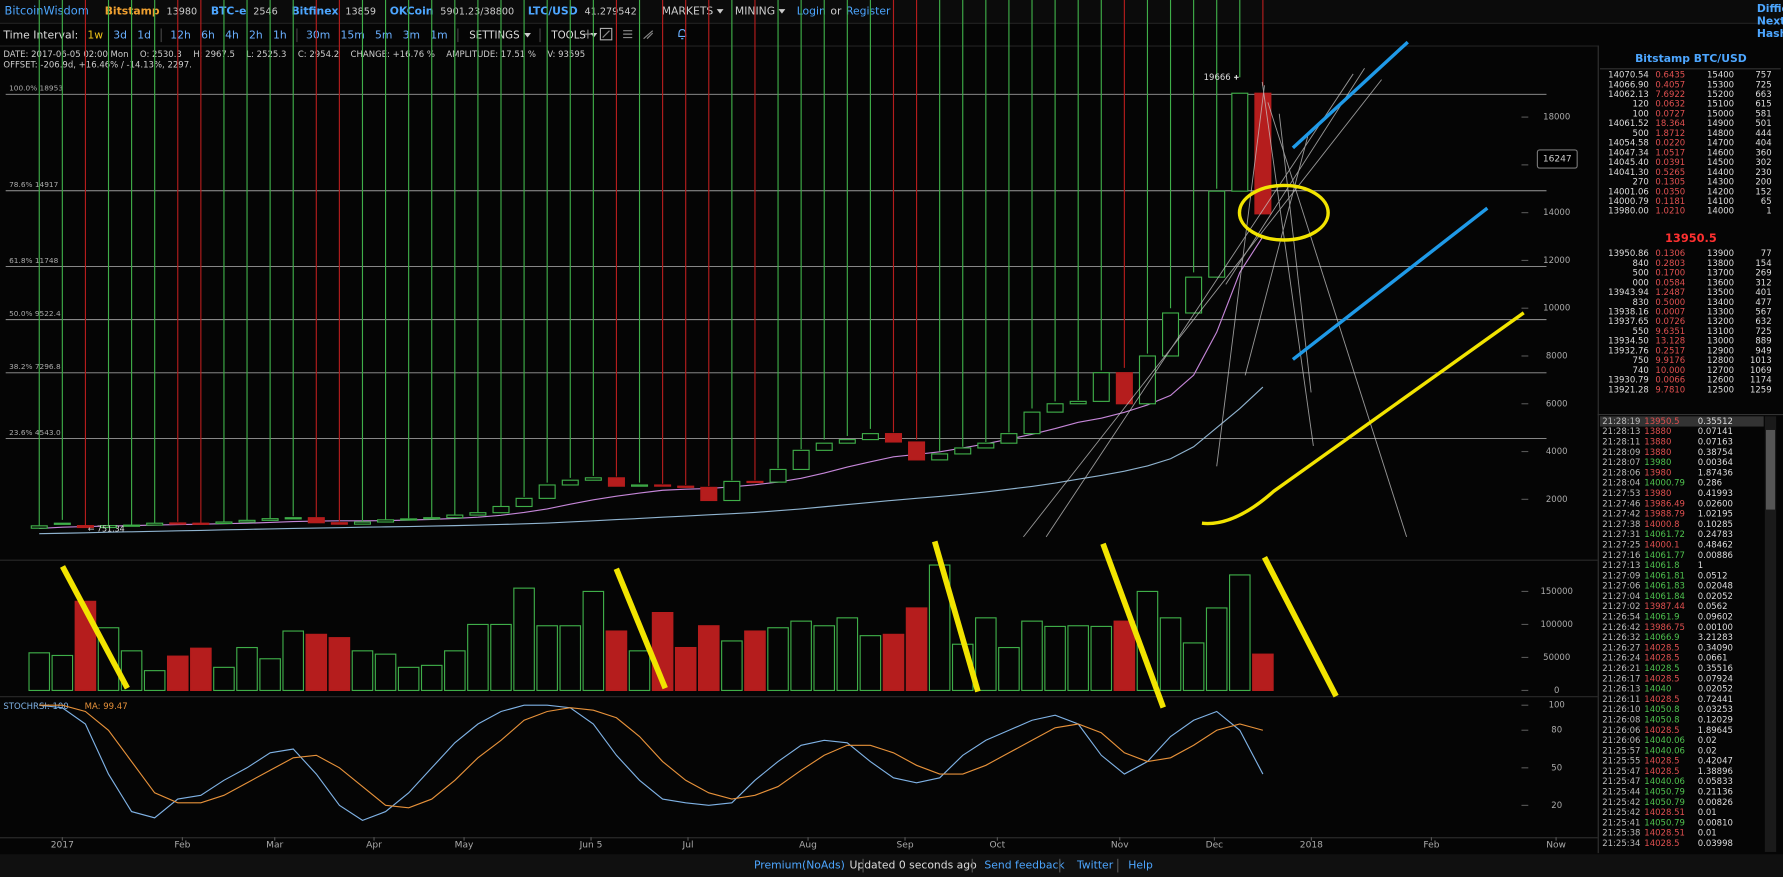 The height and width of the screenshot is (877, 1783). Describe the element at coordinates (1670, 173) in the screenshot. I see `orderbook-cell: 0.5265` at that location.